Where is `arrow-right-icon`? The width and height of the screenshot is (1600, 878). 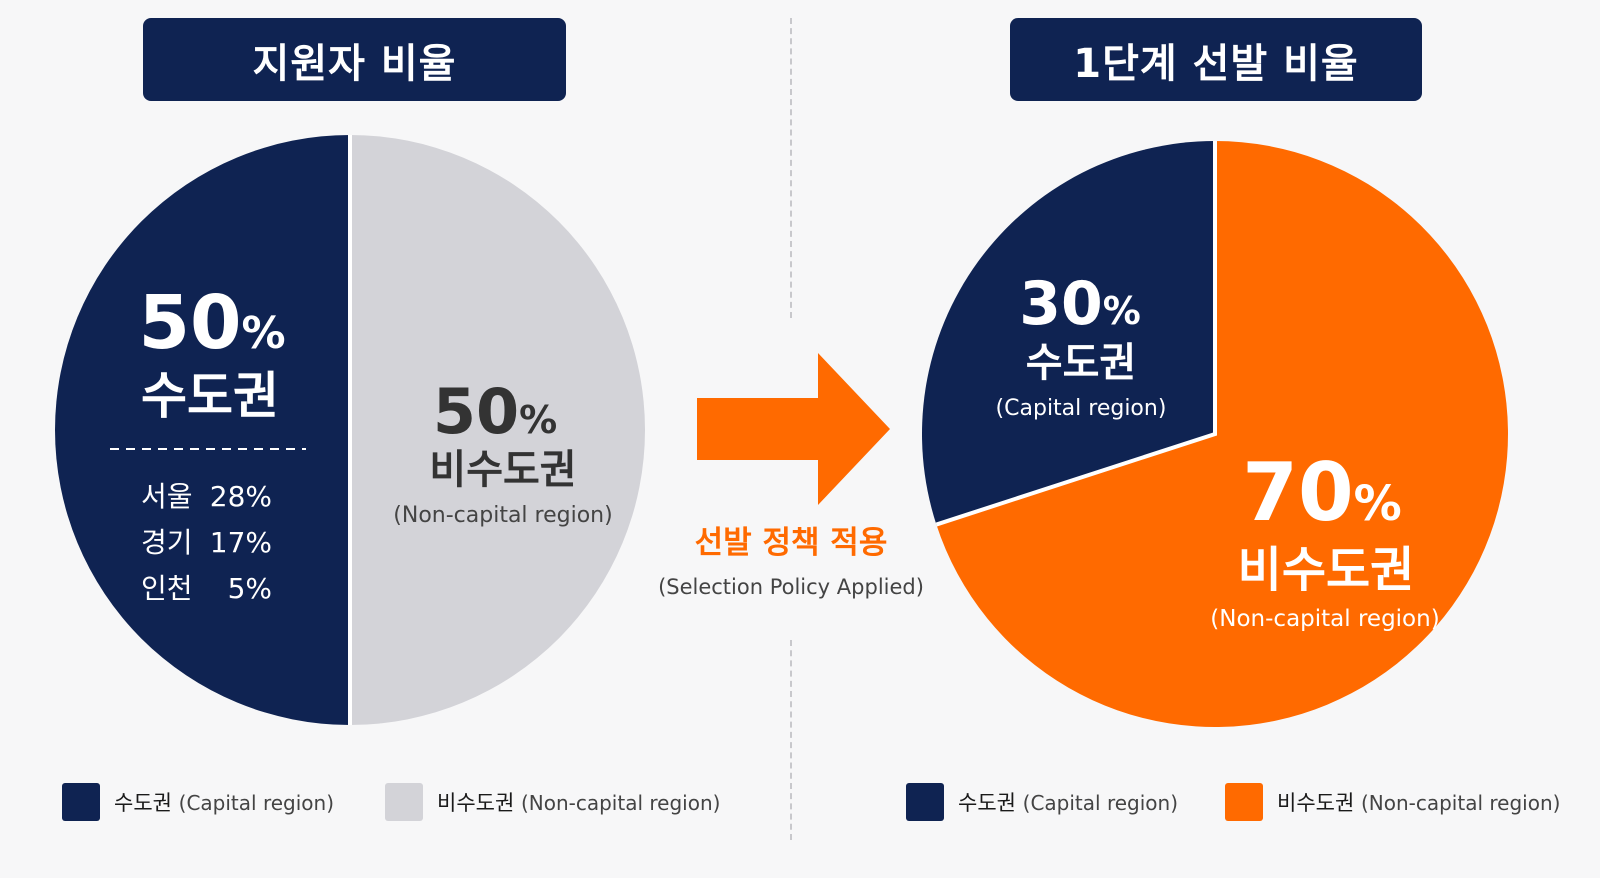
arrow-right-icon is located at coordinates (793, 429).